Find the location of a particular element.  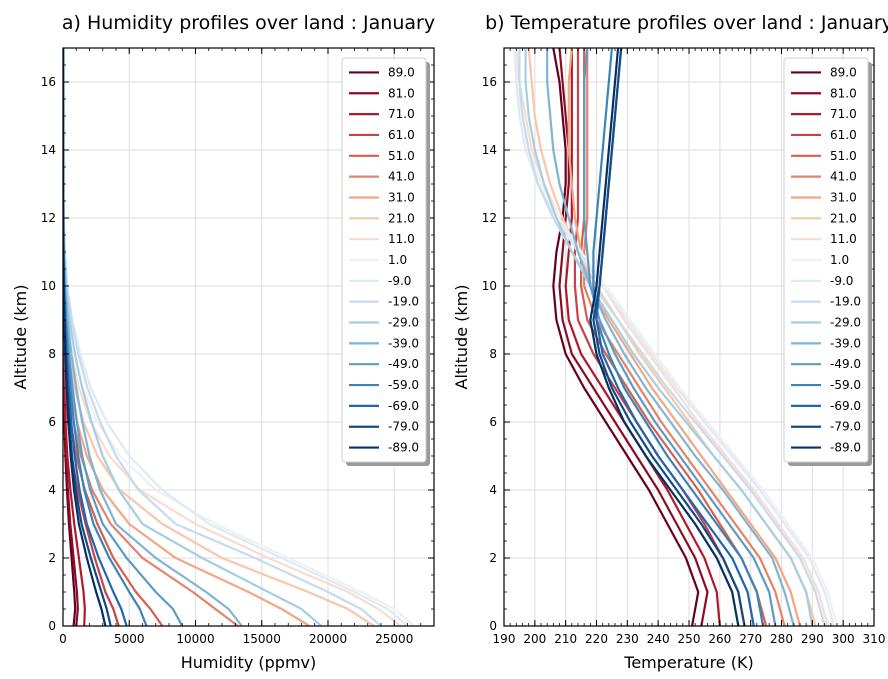

chart-title: a) Humidity profiles over land : January is located at coordinates (248, 23).